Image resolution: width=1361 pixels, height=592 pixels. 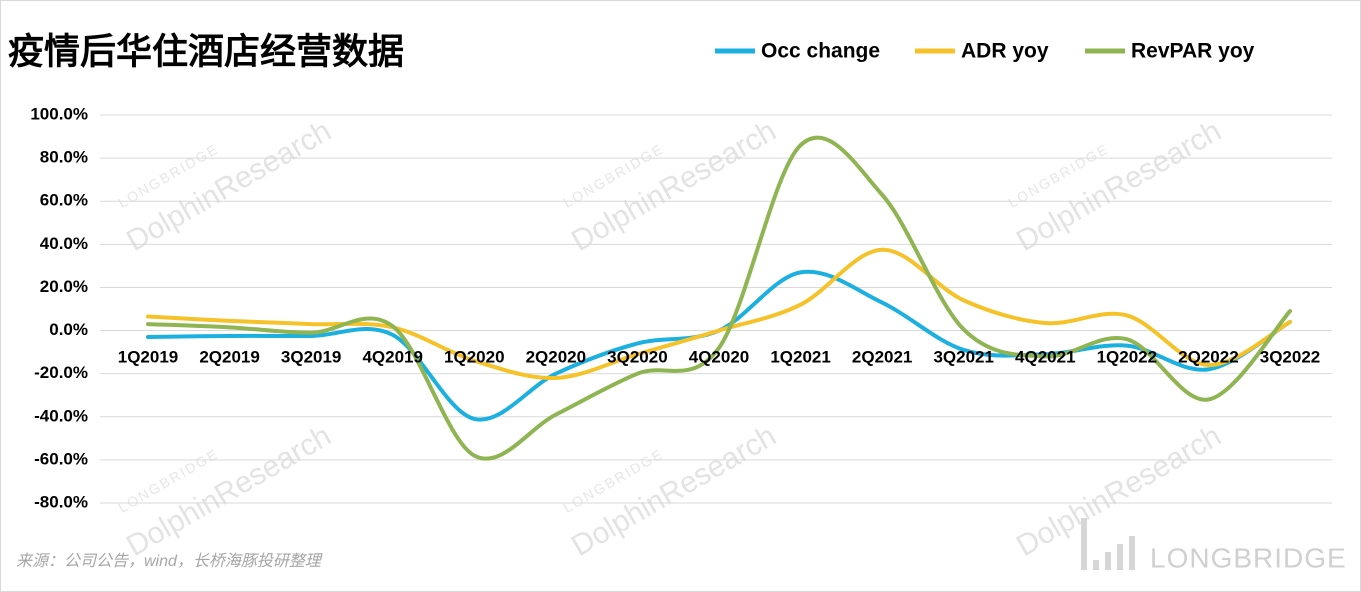 What do you see at coordinates (61, 415) in the screenshot?
I see `y-tick-label: -40.0%` at bounding box center [61, 415].